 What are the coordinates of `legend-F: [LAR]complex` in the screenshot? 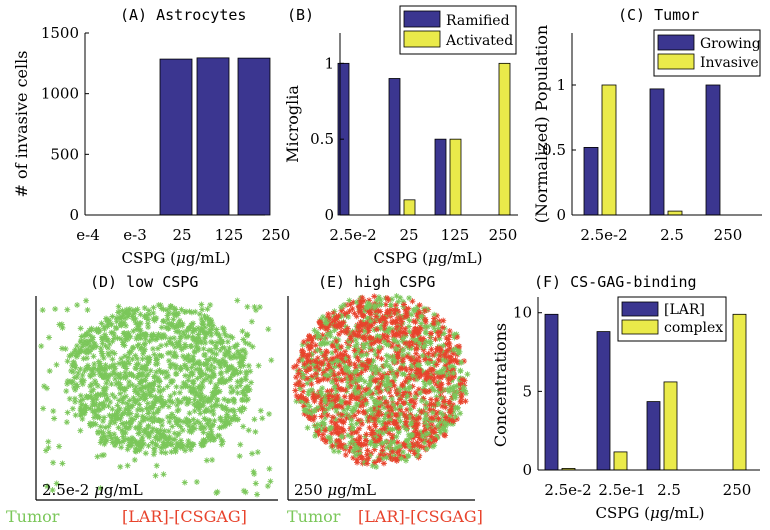 It's located at (672, 319).